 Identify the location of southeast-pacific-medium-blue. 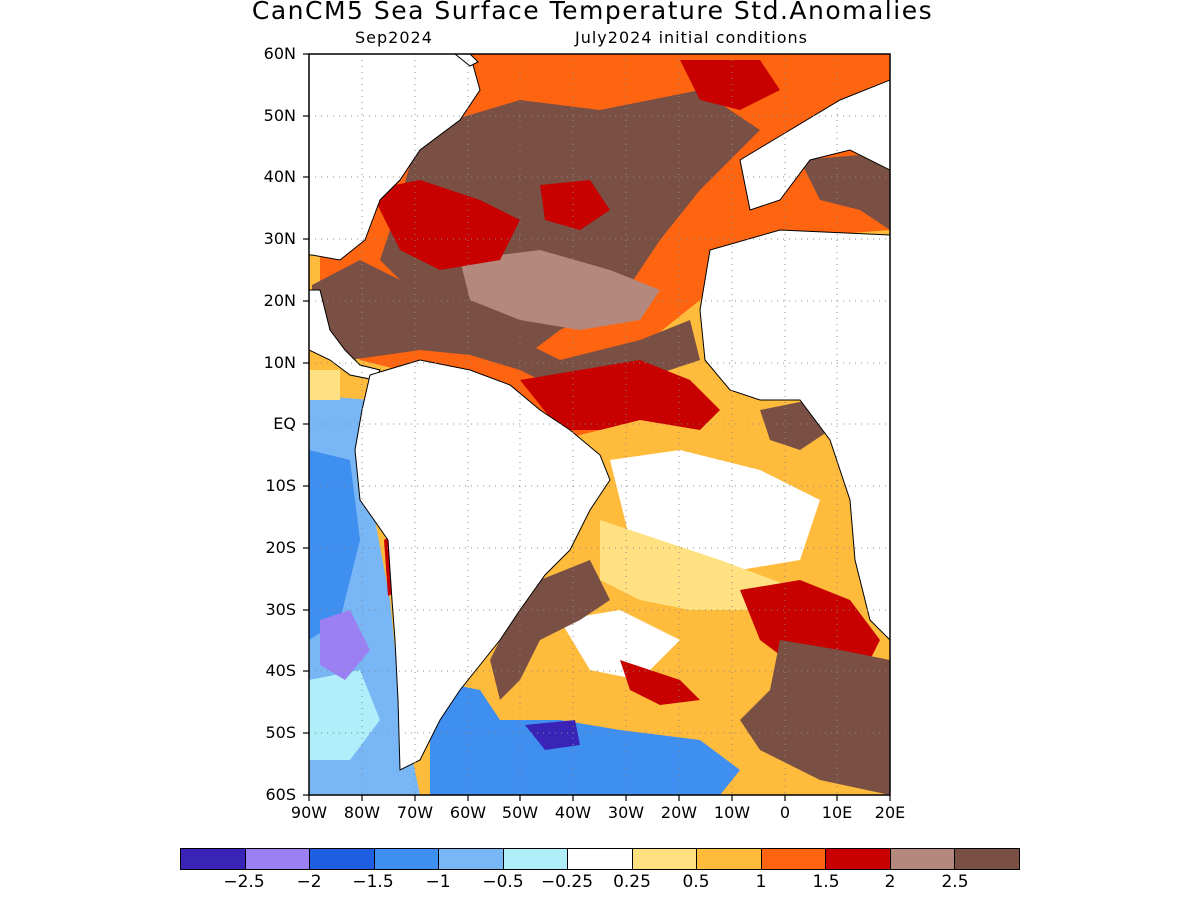
(334, 545).